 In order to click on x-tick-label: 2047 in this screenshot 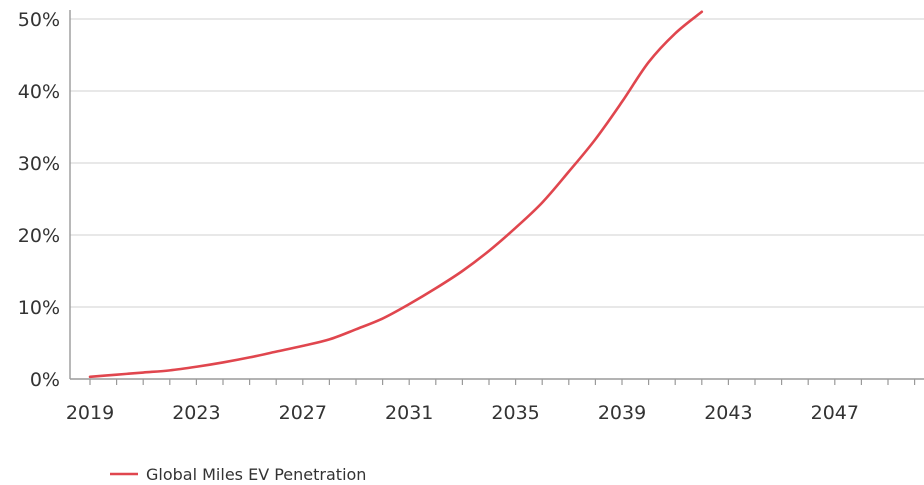, I will do `click(835, 413)`.